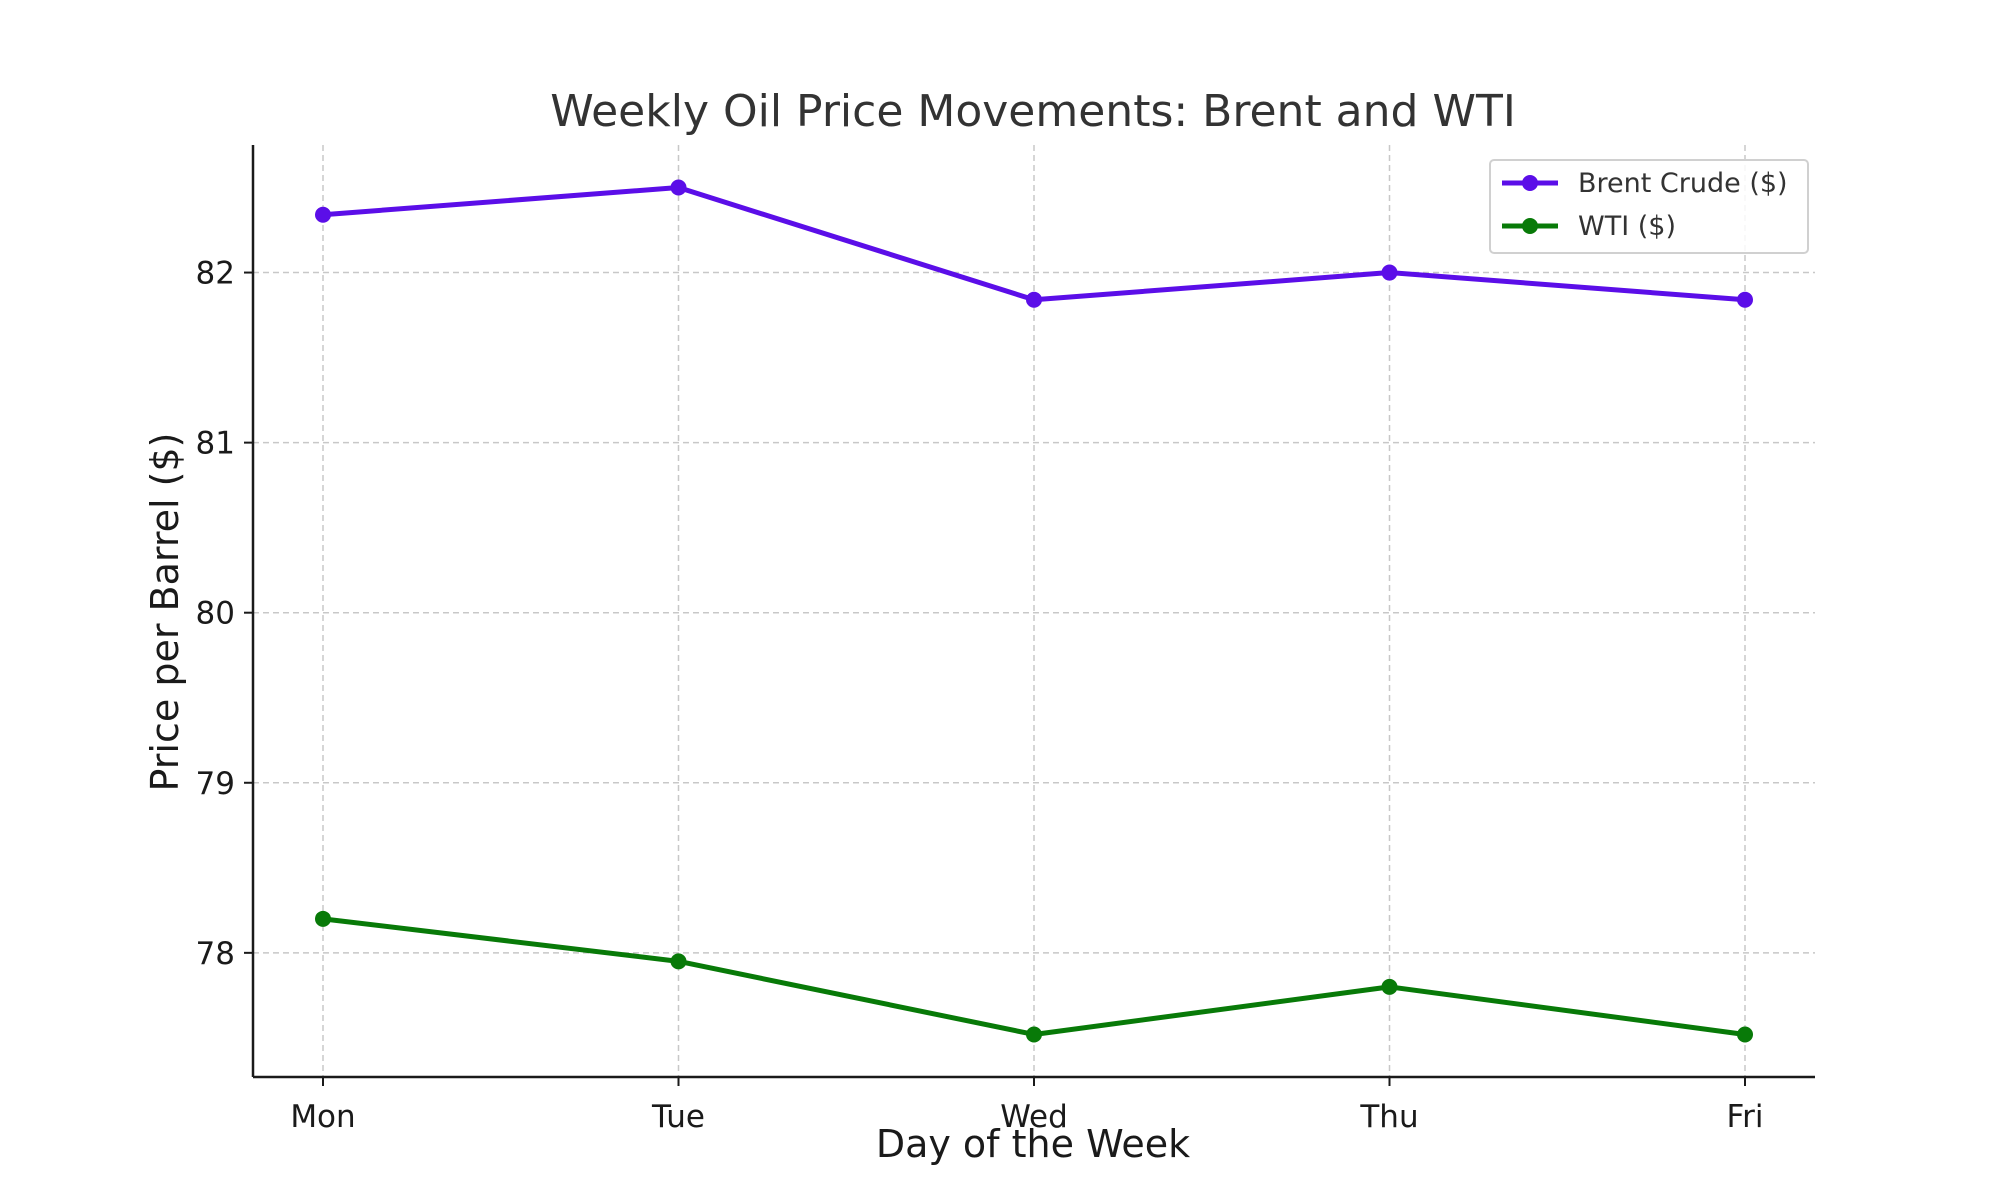 The height and width of the screenshot is (1200, 2000). I want to click on x-axis-label: Day of the Week, so click(1033, 1144).